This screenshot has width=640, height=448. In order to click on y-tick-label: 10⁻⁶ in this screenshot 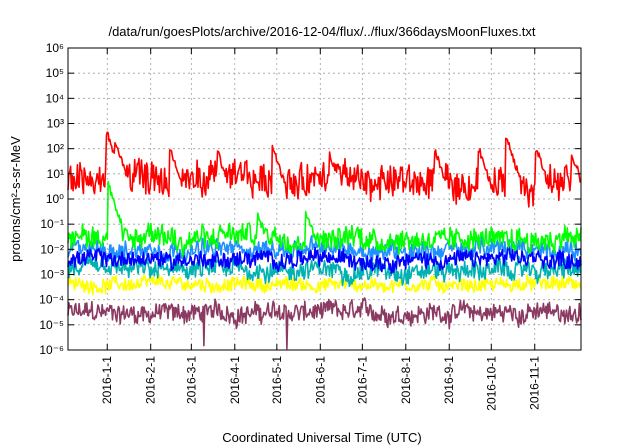, I will do `click(51, 350)`.